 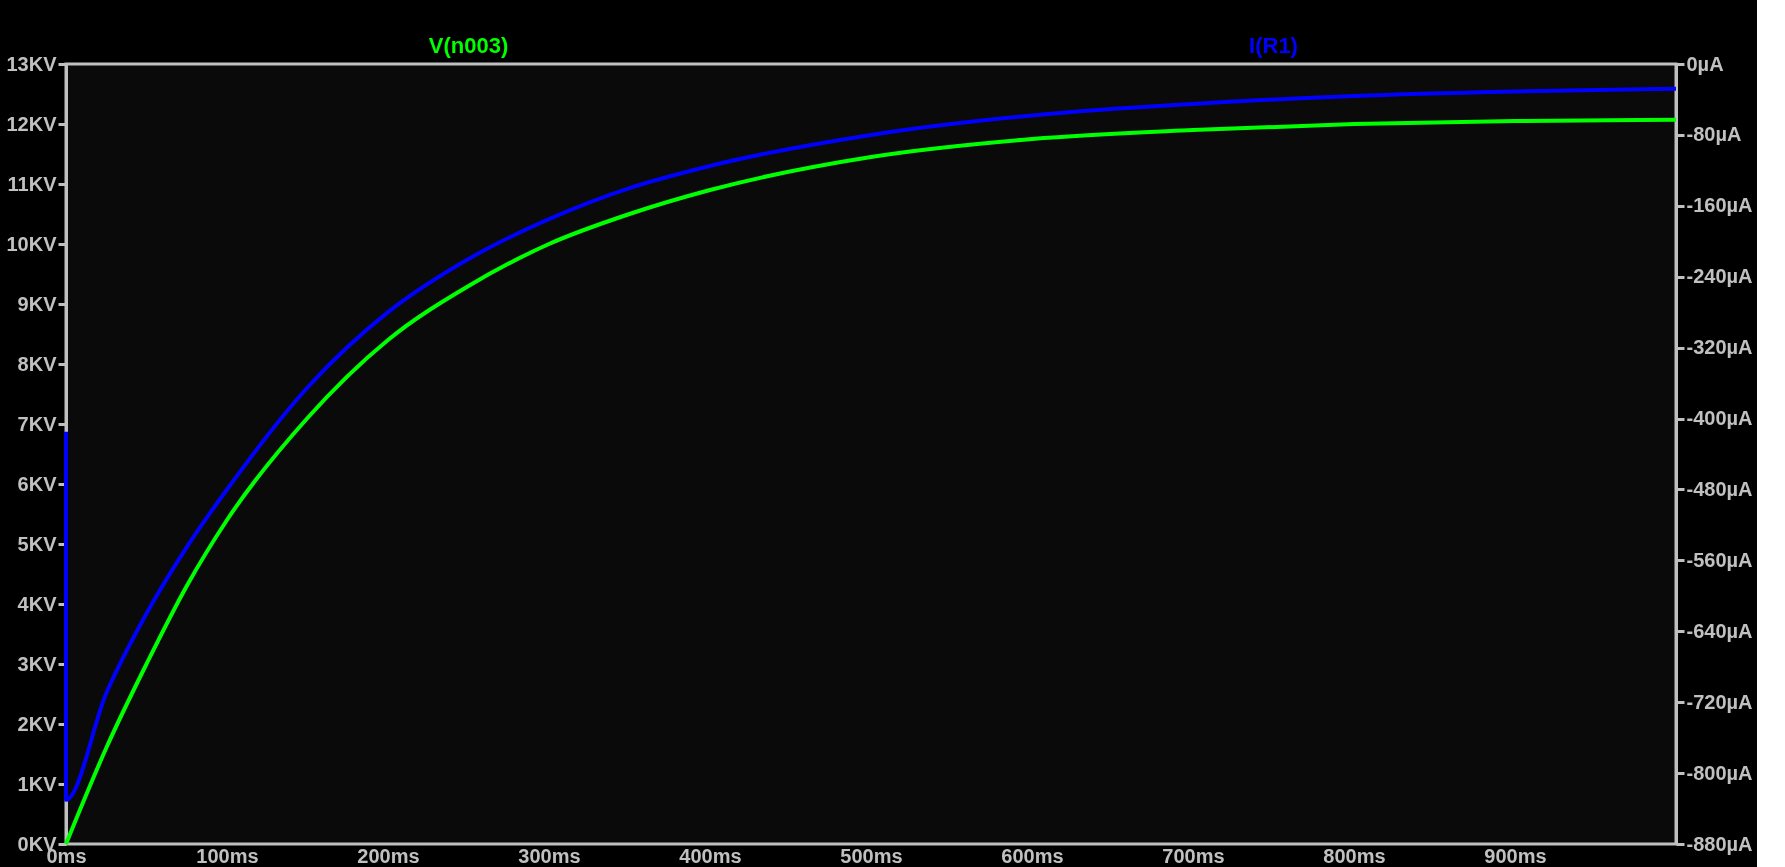 What do you see at coordinates (871, 855) in the screenshot?
I see `x-tick-label: 500ms` at bounding box center [871, 855].